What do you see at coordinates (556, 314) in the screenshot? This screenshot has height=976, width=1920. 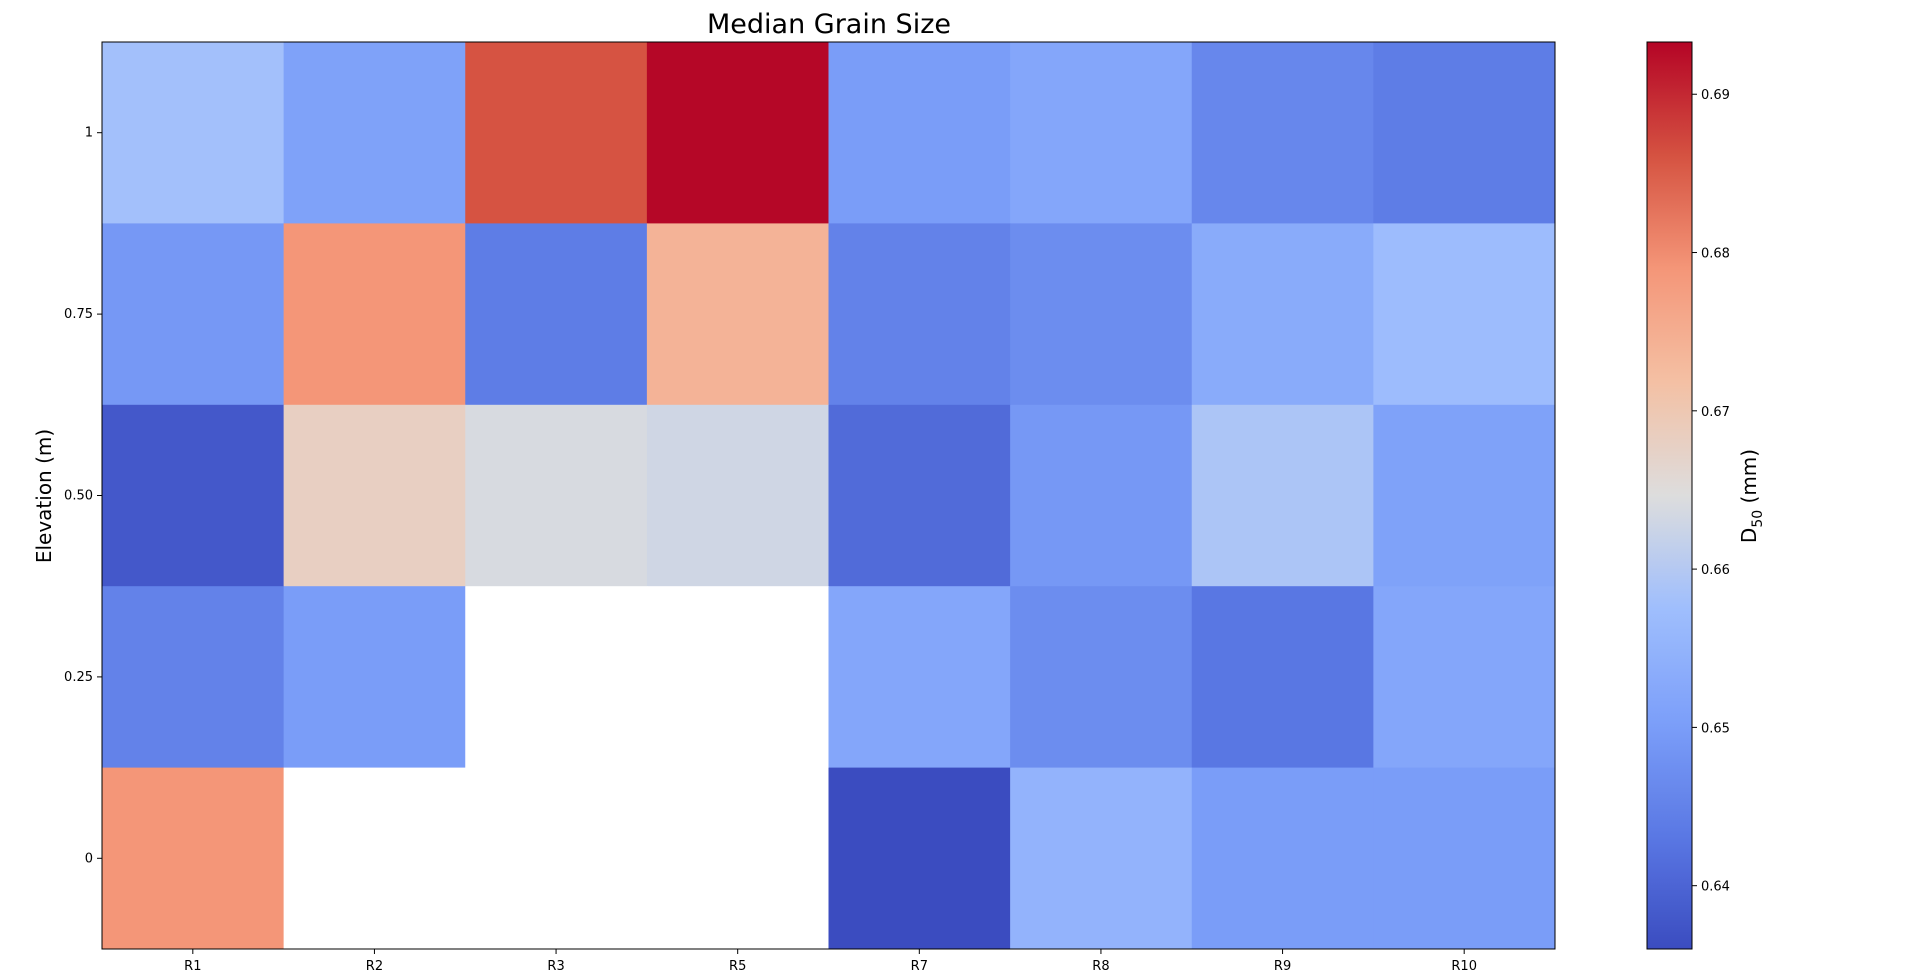 I see `heatmap-cell-0.75-R3` at bounding box center [556, 314].